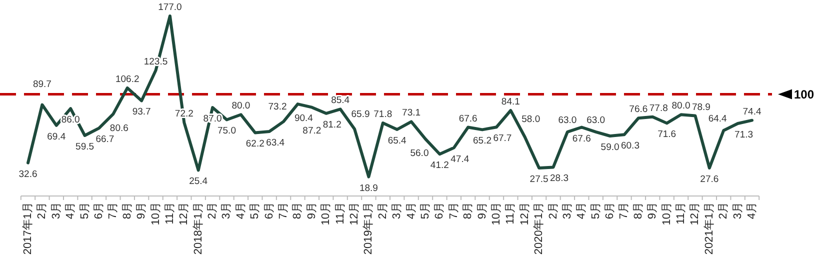 The height and width of the screenshot is (262, 820). What do you see at coordinates (360, 114) in the screenshot?
I see `data-label: 65.9` at bounding box center [360, 114].